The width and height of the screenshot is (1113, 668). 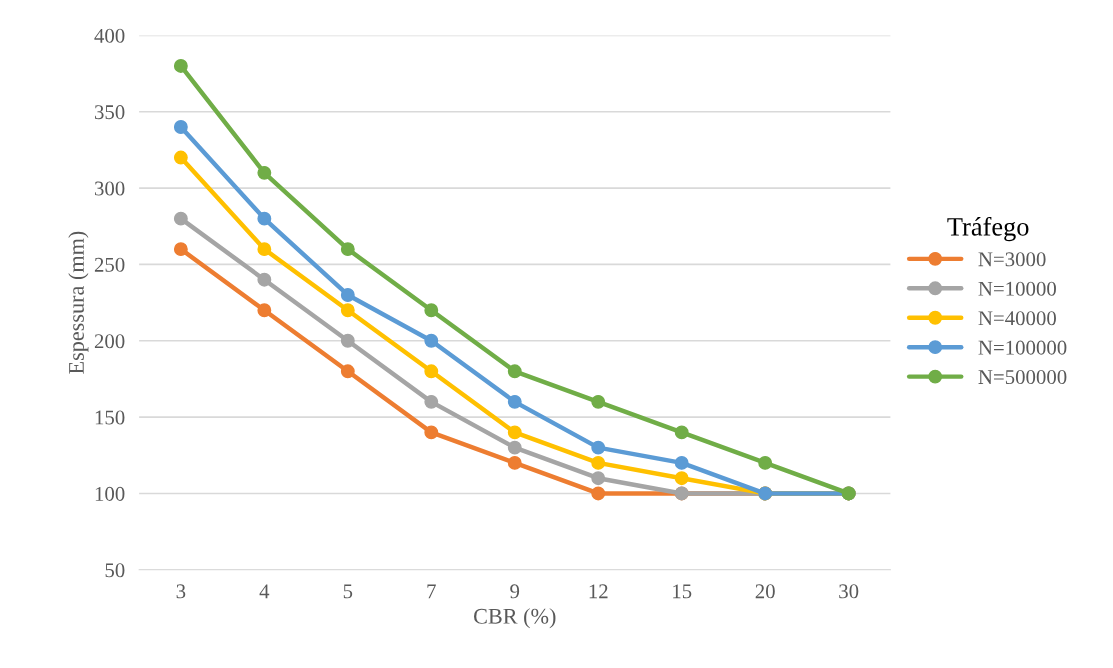 What do you see at coordinates (78, 302) in the screenshot?
I see `y-axis-title: Espessura (mm)` at bounding box center [78, 302].